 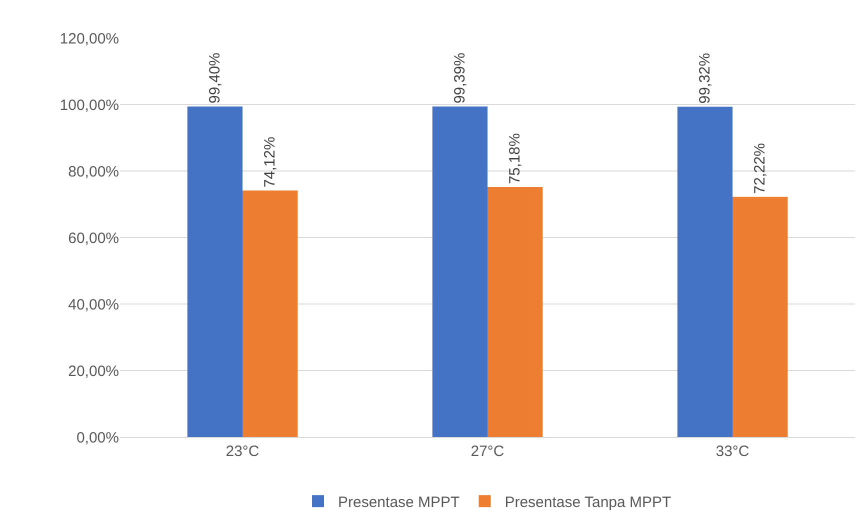 I want to click on data-label: 99,32%, so click(x=705, y=78).